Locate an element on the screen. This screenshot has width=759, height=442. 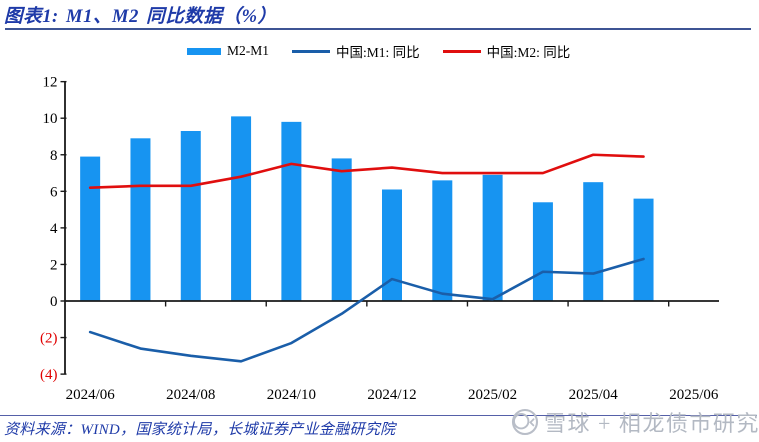
y-tick-label: 8 is located at coordinates (54, 156).